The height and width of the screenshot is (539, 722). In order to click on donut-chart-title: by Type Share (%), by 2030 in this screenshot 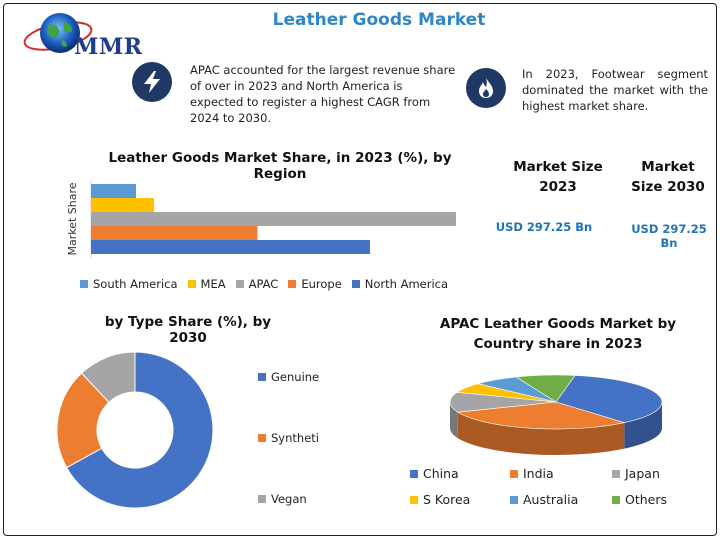, I will do `click(188, 330)`.